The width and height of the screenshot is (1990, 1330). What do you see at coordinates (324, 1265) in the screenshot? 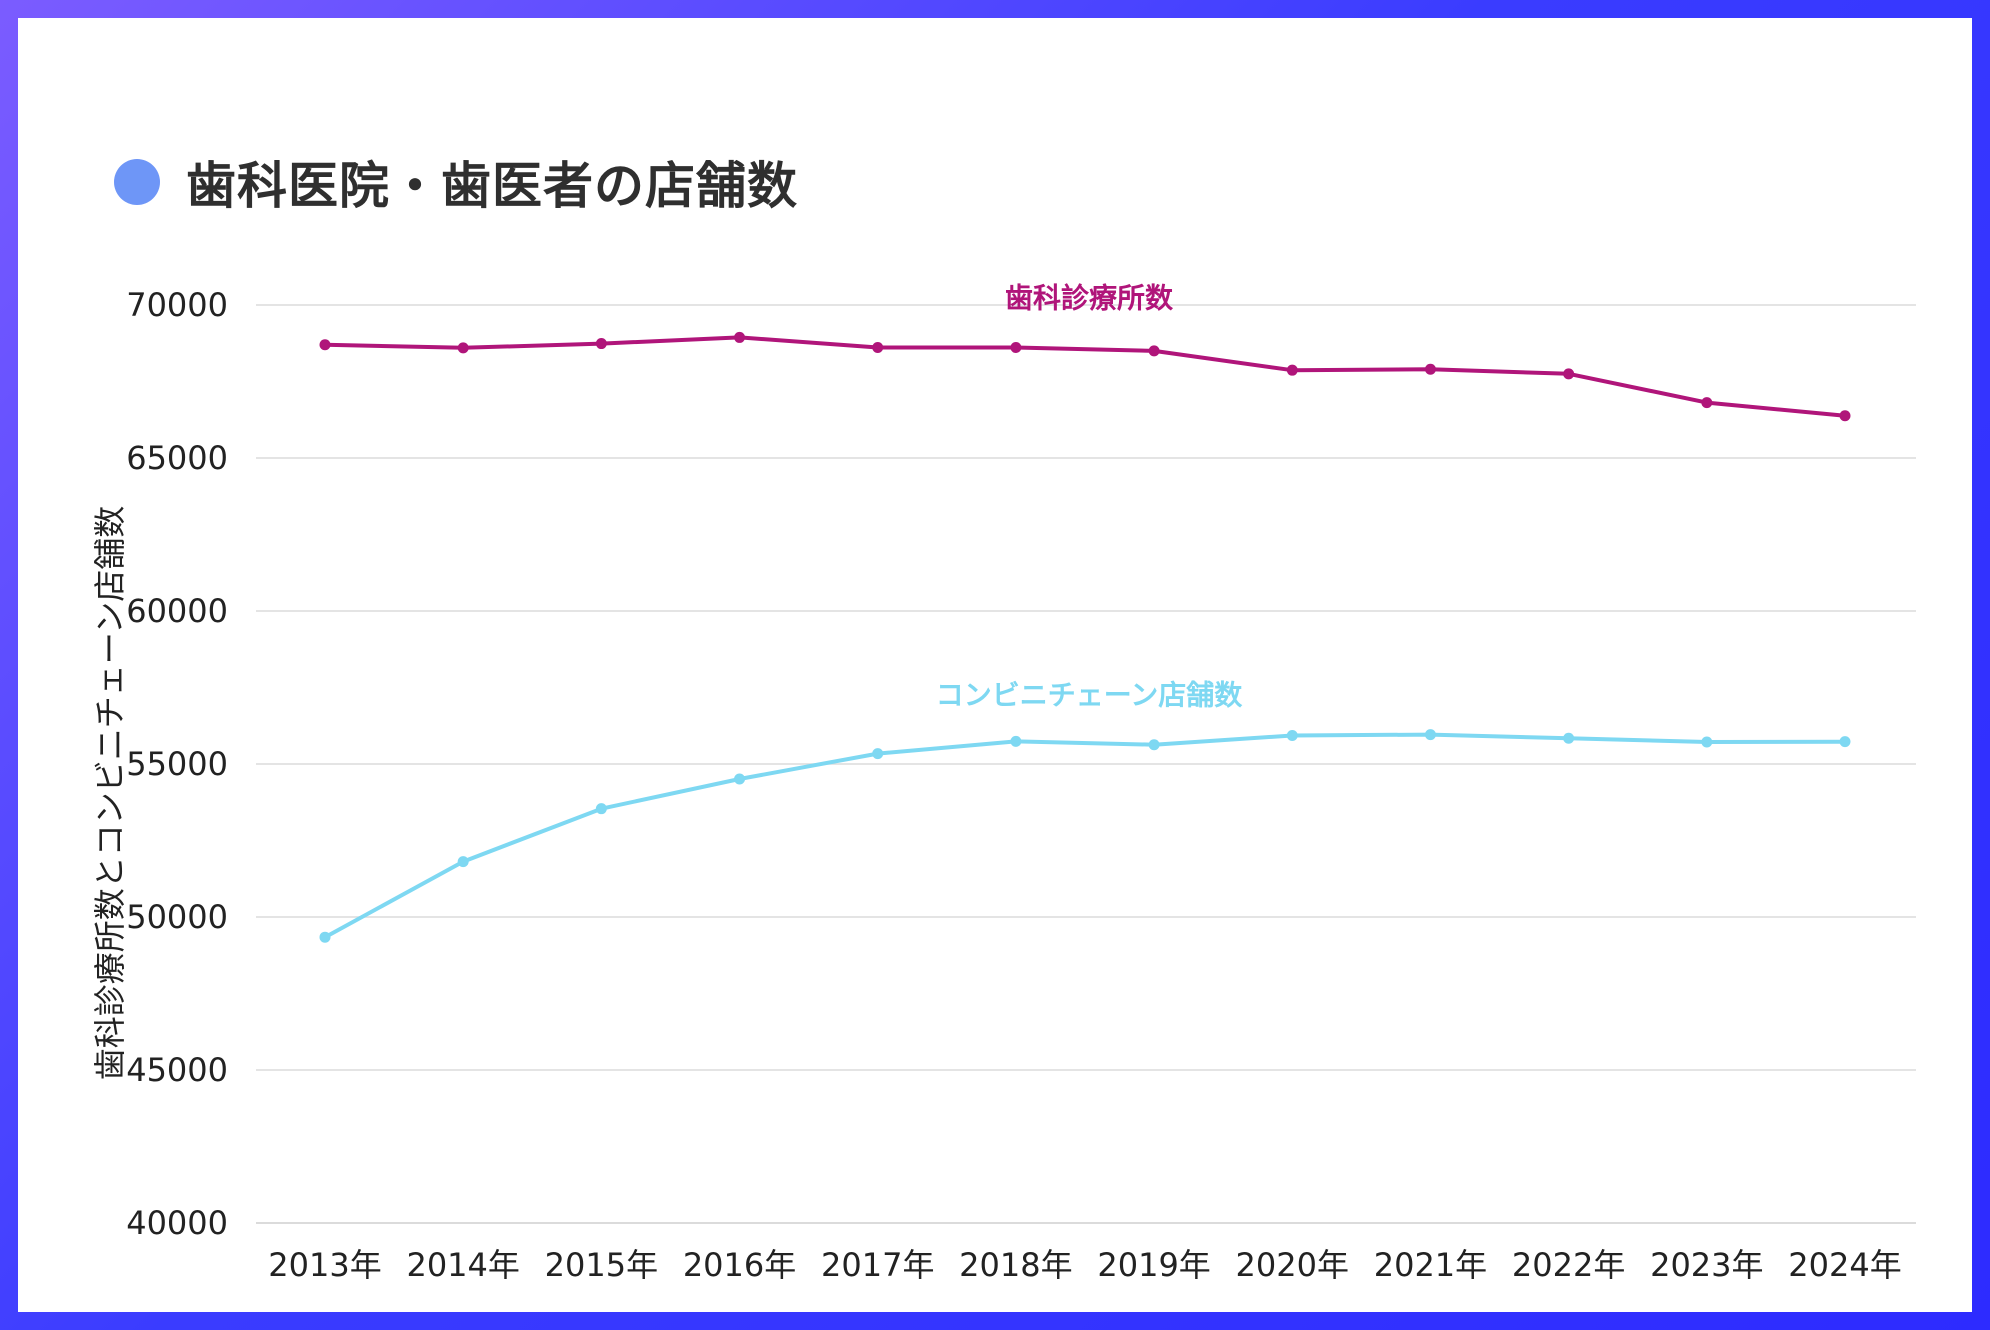
I see `x-tick-label: 2013年` at bounding box center [324, 1265].